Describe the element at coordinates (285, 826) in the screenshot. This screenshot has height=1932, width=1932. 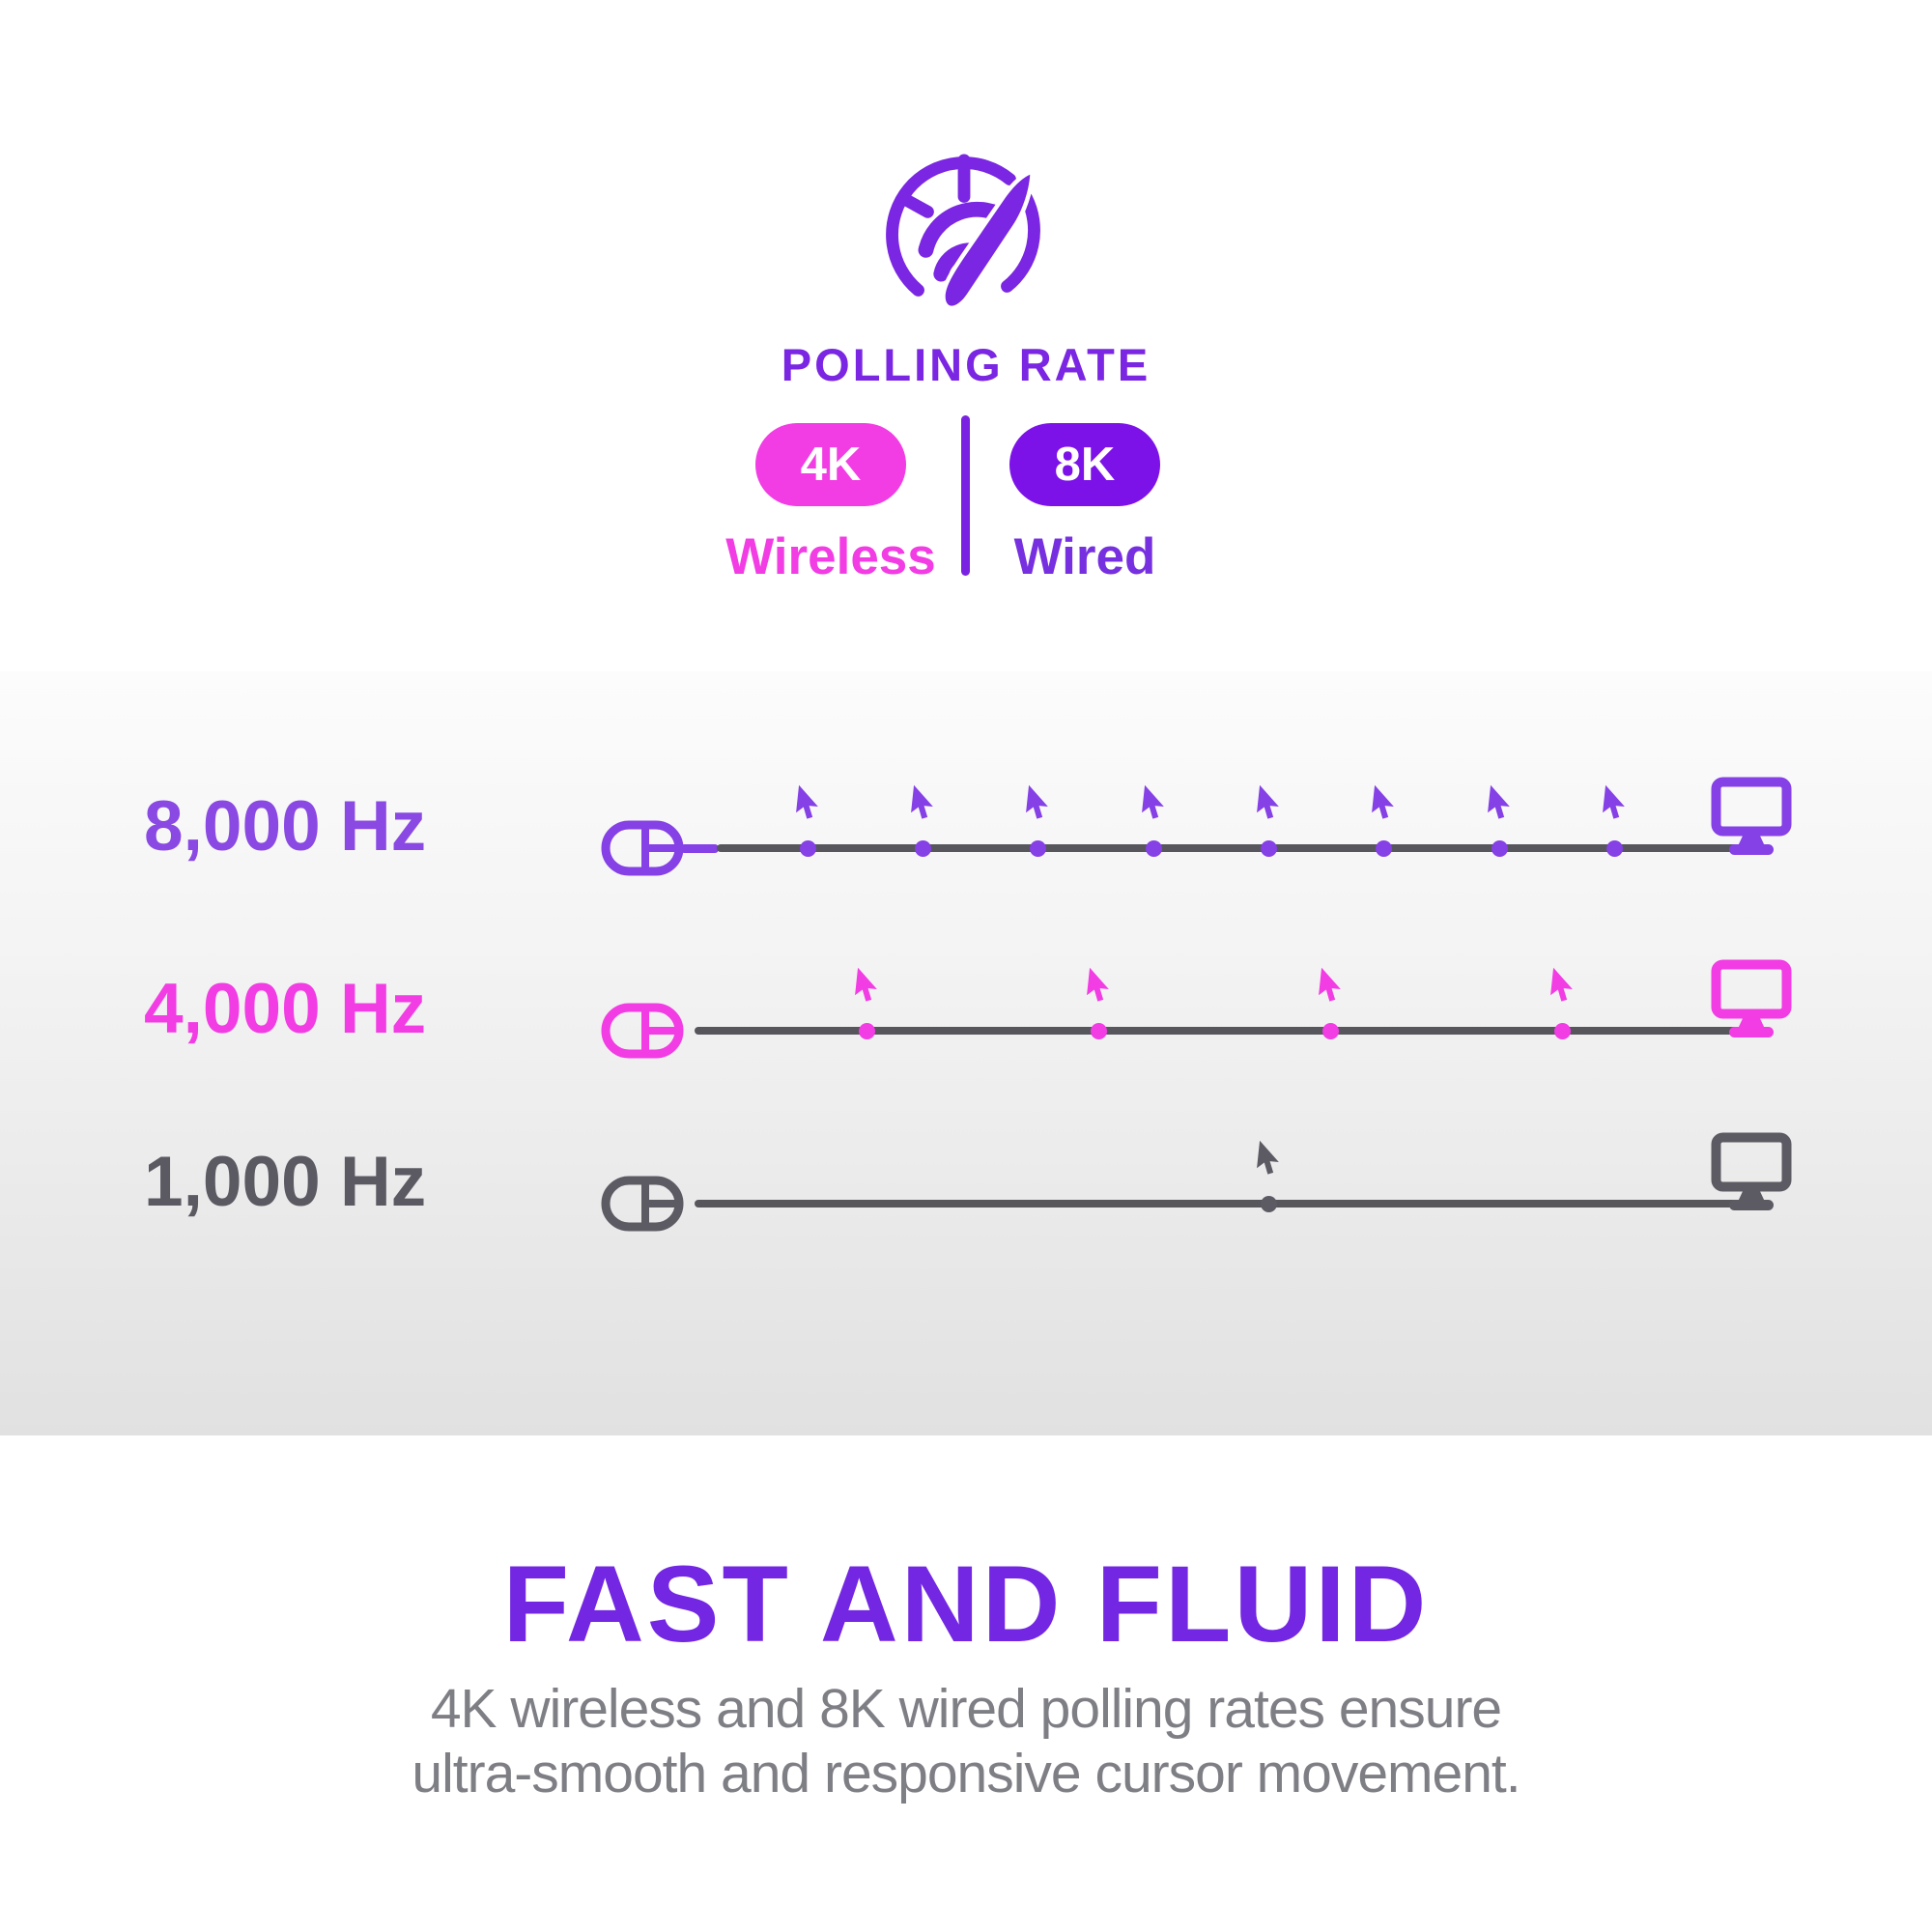
I see `row-label-8000hz: 8,000 Hz` at that location.